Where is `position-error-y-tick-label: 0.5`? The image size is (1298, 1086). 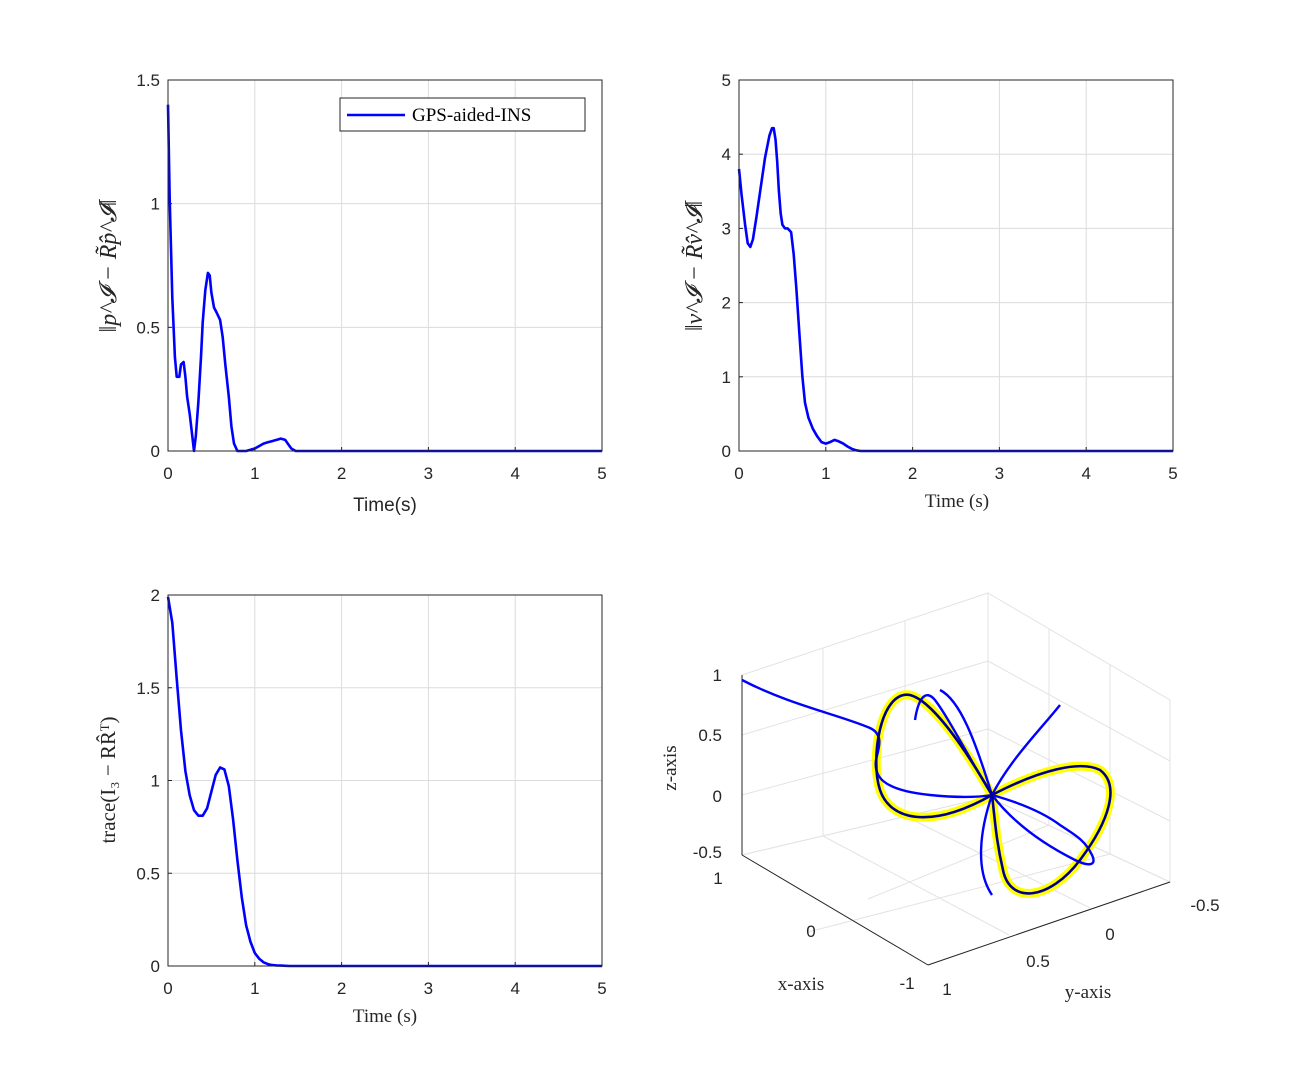
position-error-y-tick-label: 0.5 is located at coordinates (148, 327).